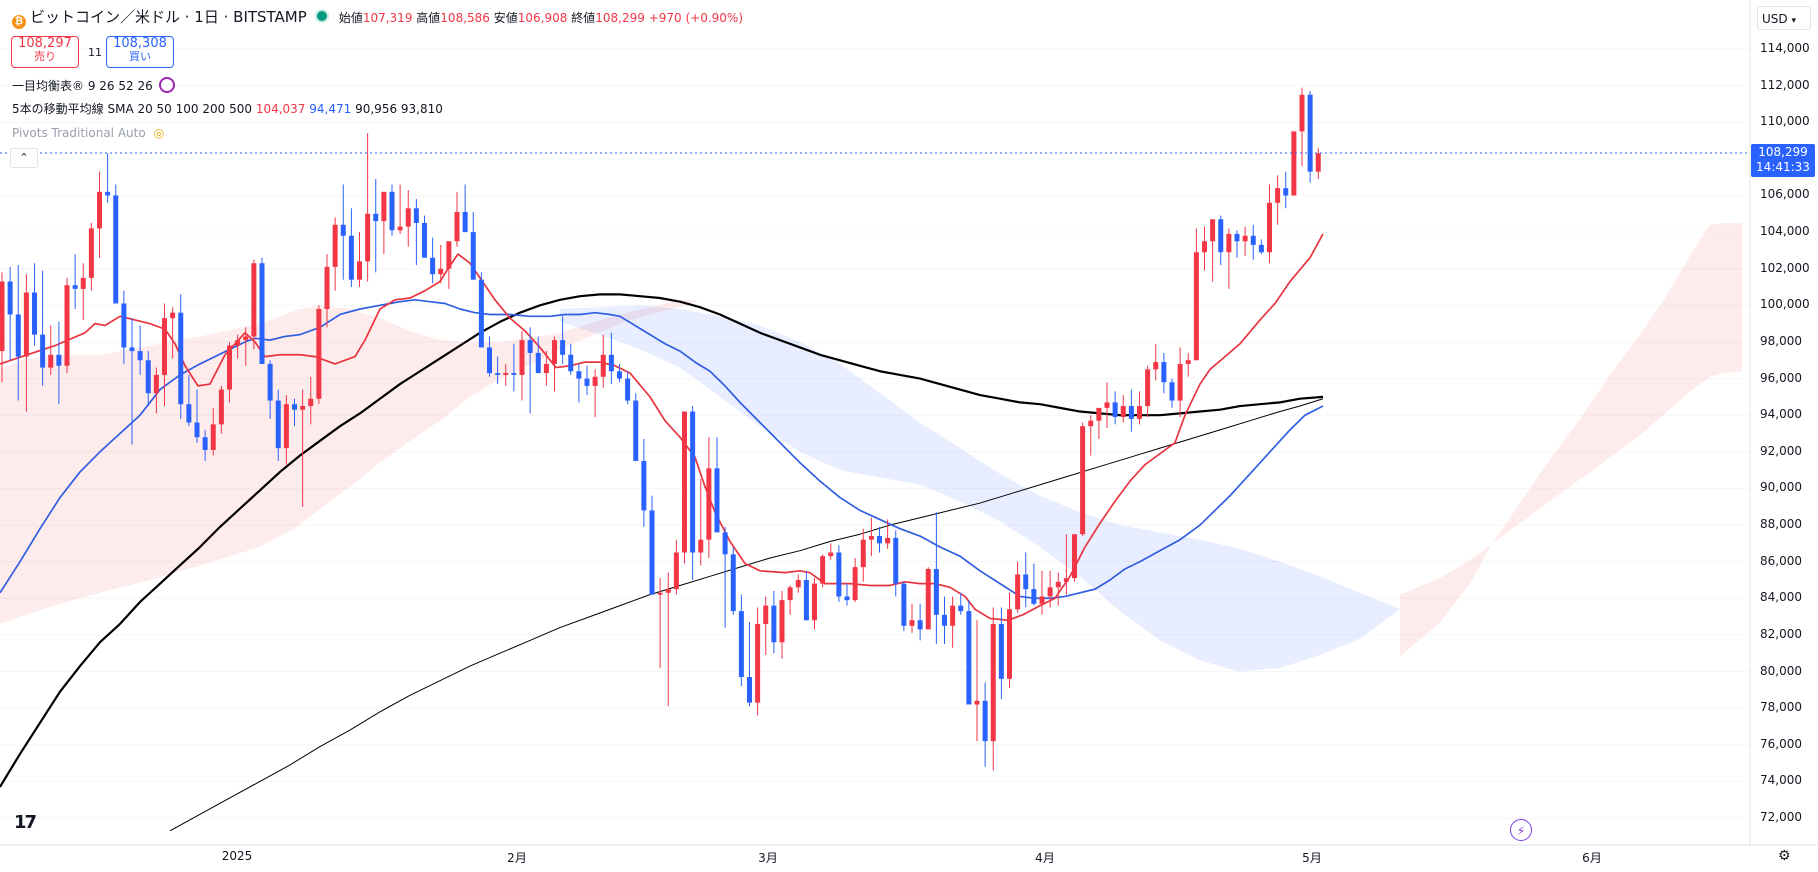  Describe the element at coordinates (1781, 414) in the screenshot. I see `price-tick-label: 94,000` at that location.